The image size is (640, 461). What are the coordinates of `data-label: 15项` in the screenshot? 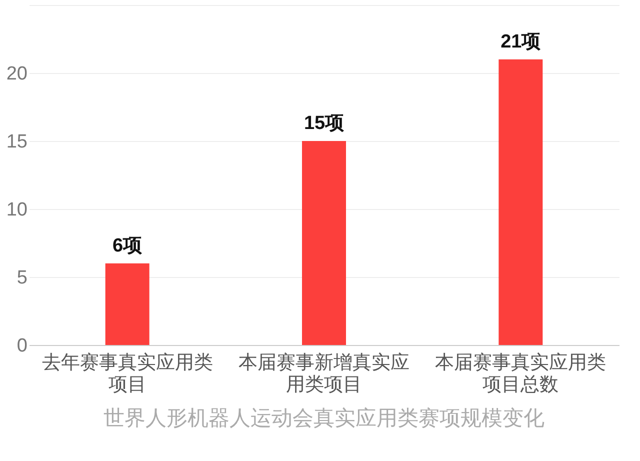 It's located at (324, 123).